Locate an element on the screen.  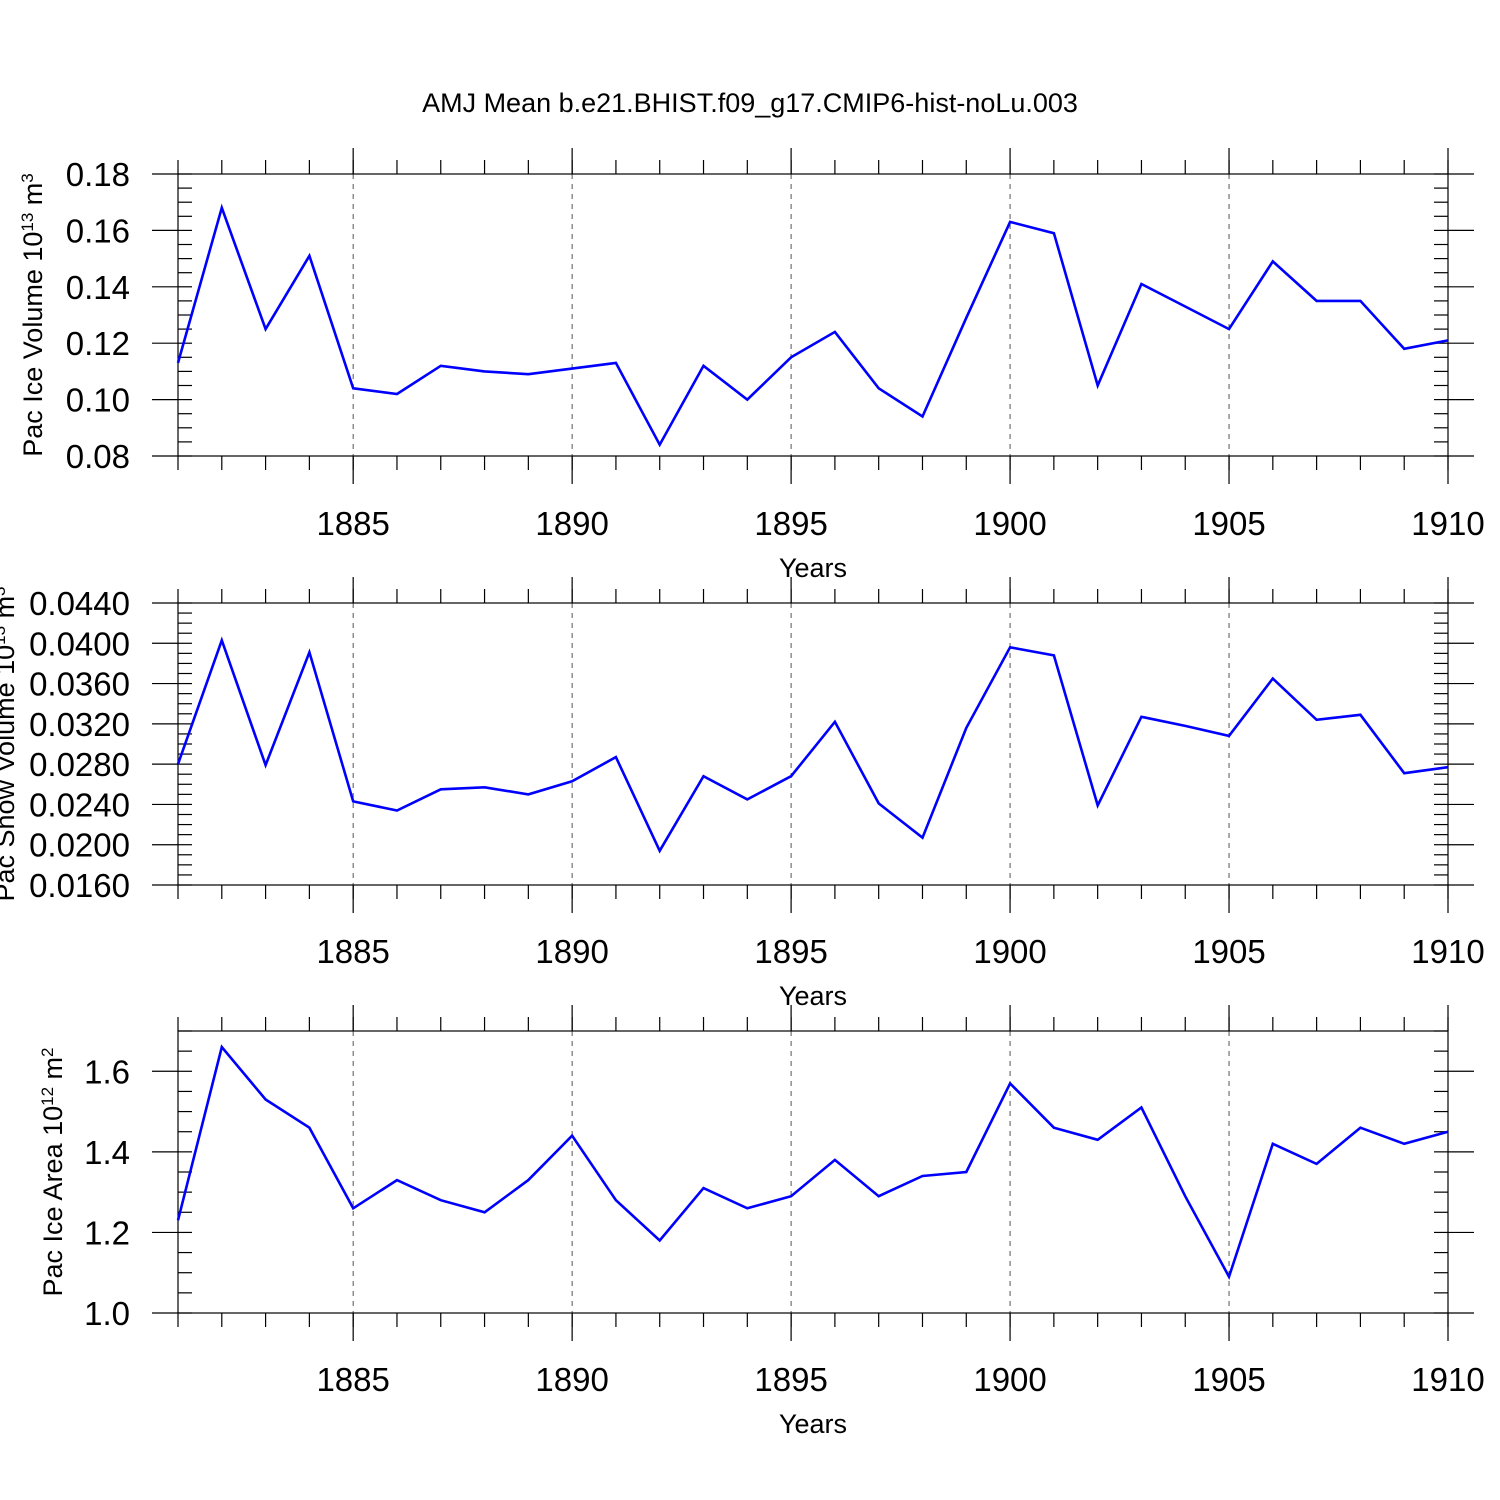
y-tick-label: 1.2 is located at coordinates (107, 1232).